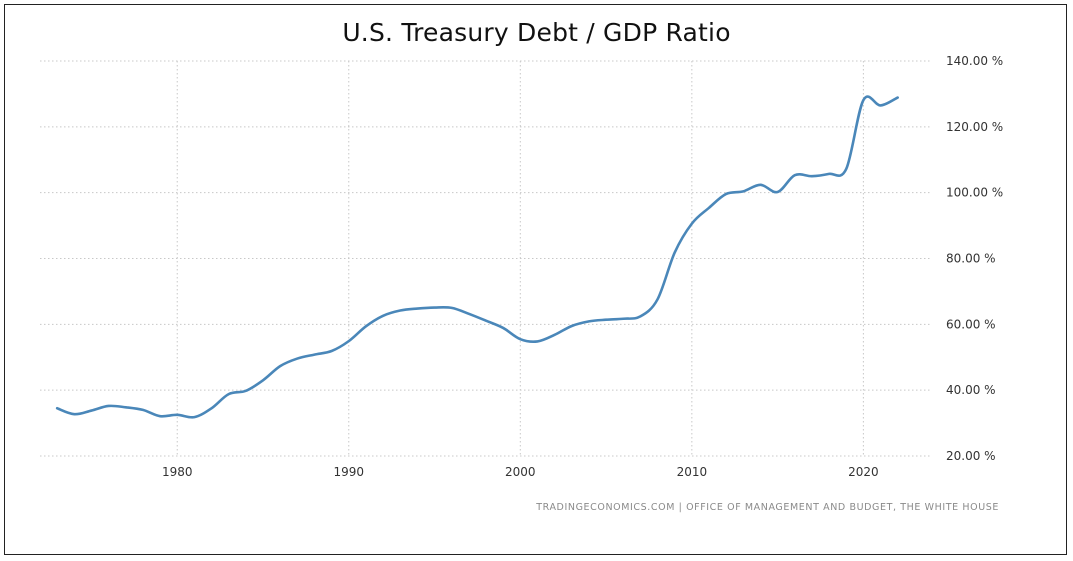 Image resolution: width=1073 pixels, height=561 pixels. What do you see at coordinates (974, 127) in the screenshot?
I see `y-tick-label: 120.00 %` at bounding box center [974, 127].